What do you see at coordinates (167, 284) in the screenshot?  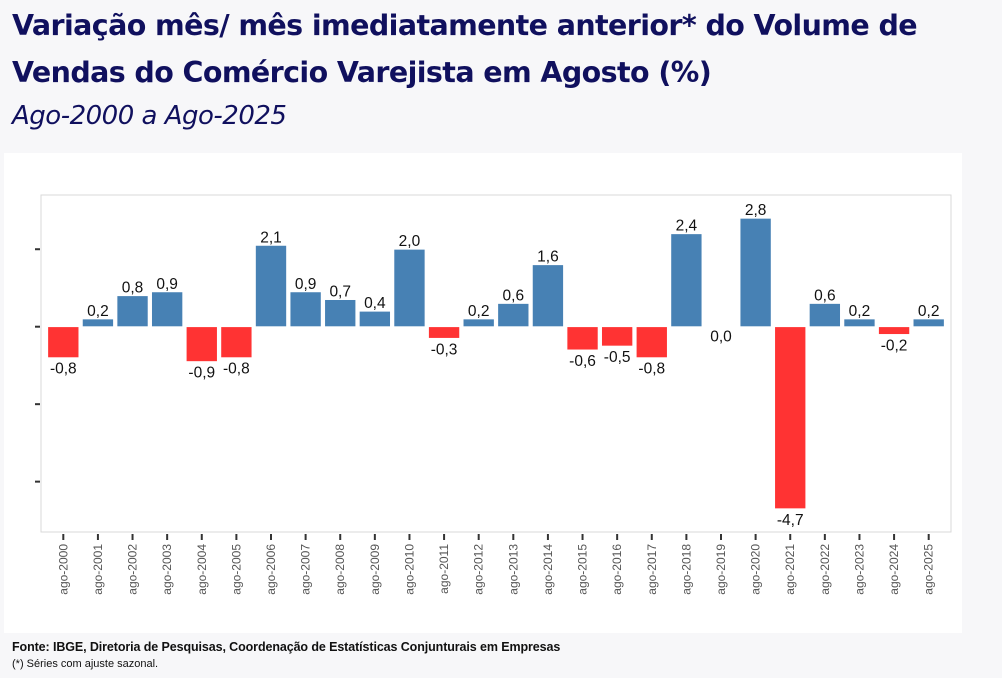 I see `data-label-ago-2003: 0,9` at bounding box center [167, 284].